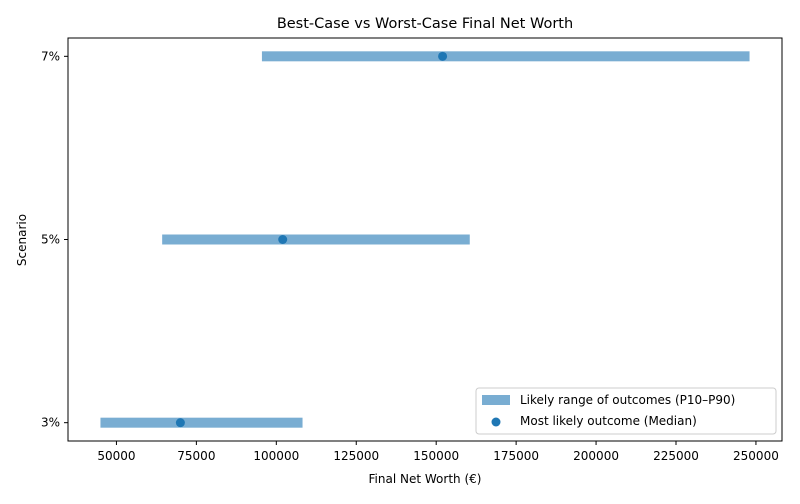 Image resolution: width=800 pixels, height=504 pixels. Describe the element at coordinates (276, 456) in the screenshot. I see `x-tick-label: 100000` at that location.